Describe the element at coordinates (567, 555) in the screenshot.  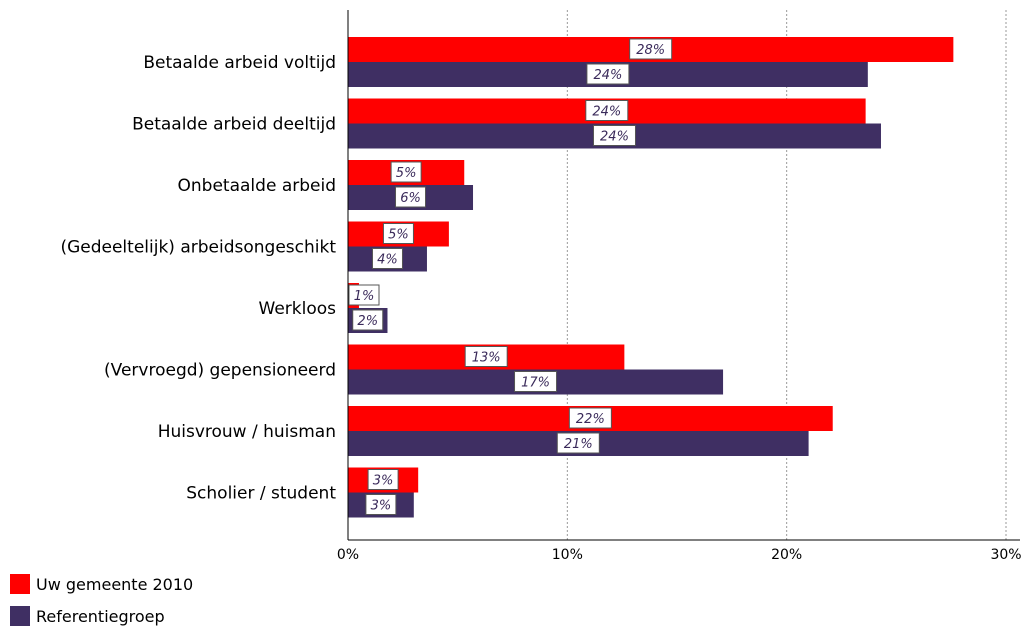
I see `x-tick-label-1: 10%` at that location.